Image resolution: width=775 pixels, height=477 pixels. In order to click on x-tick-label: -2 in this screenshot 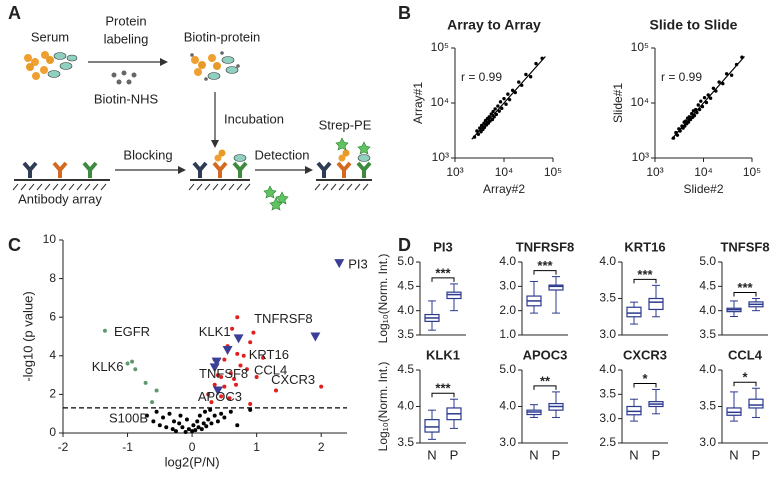, I will do `click(63, 447)`.